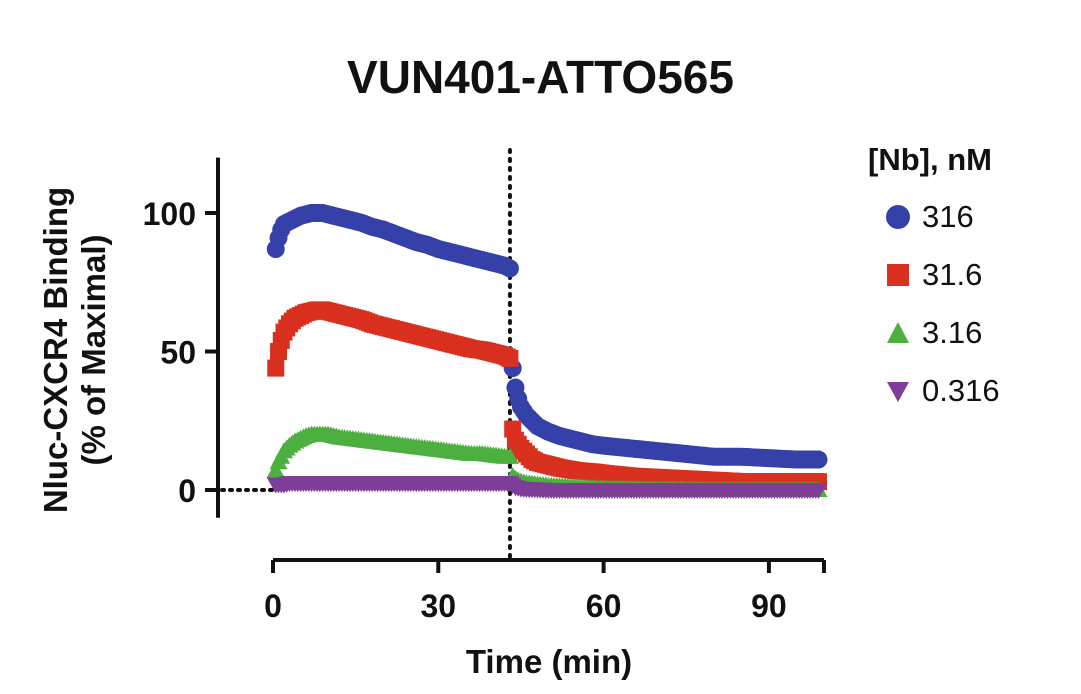  What do you see at coordinates (604, 606) in the screenshot?
I see `x-tick-label: 60` at bounding box center [604, 606].